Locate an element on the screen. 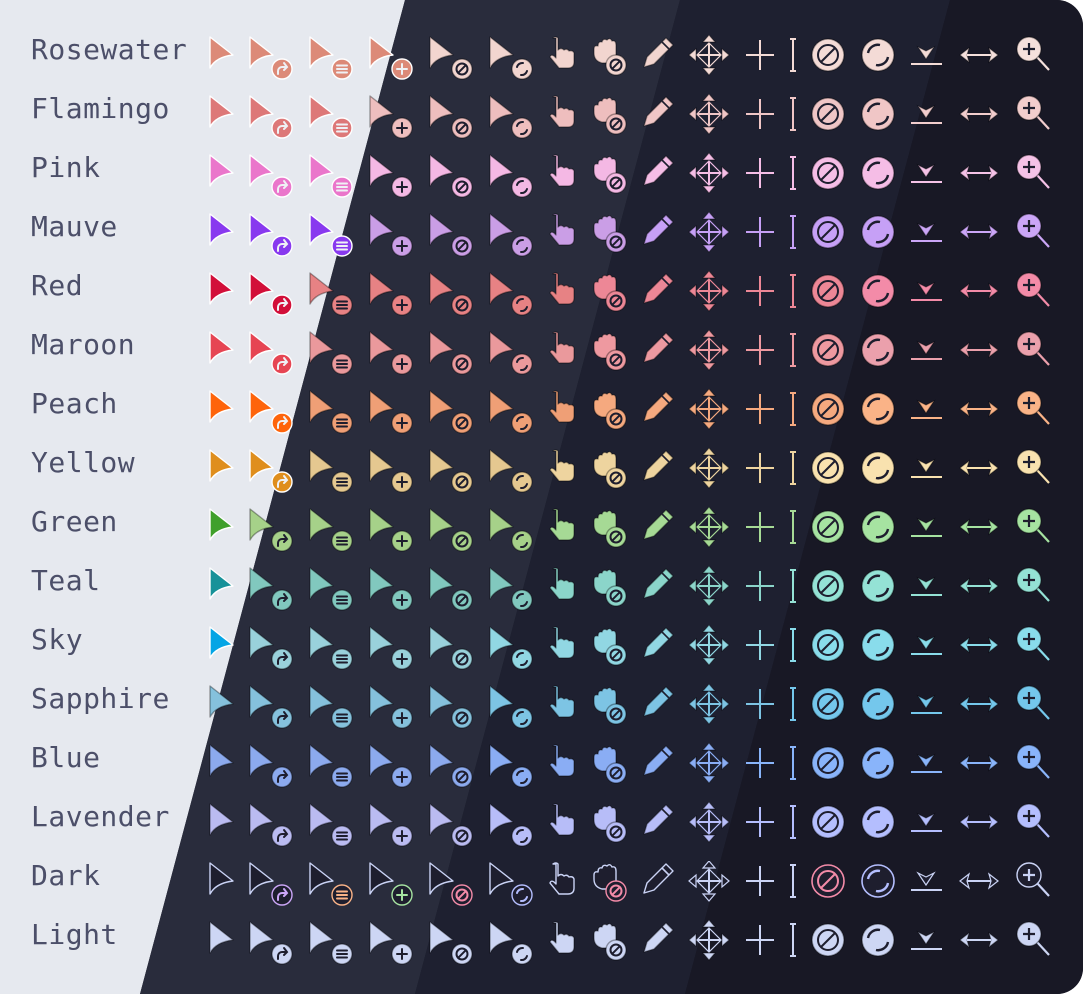 The width and height of the screenshot is (1083, 994). row-label-red: Red is located at coordinates (57, 285).